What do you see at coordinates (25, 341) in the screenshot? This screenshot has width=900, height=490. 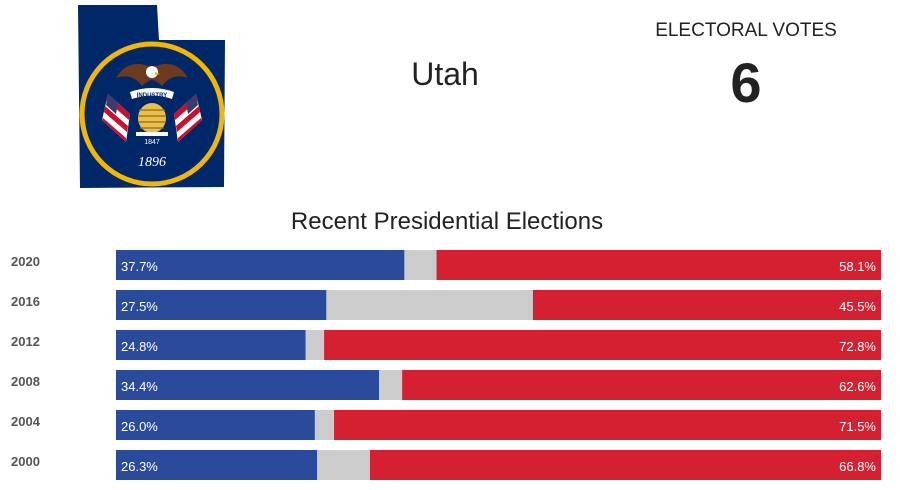 I see `year-label: 2012` at bounding box center [25, 341].